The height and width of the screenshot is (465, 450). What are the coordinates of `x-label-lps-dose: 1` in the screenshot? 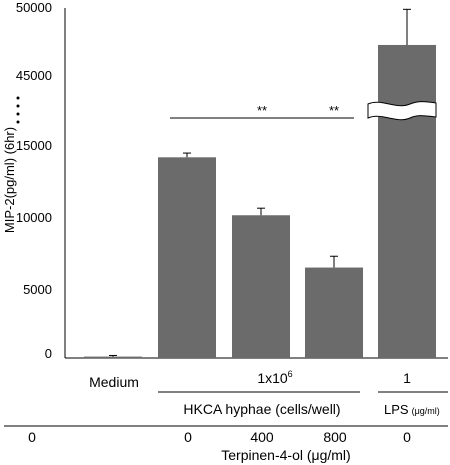 It's located at (407, 378).